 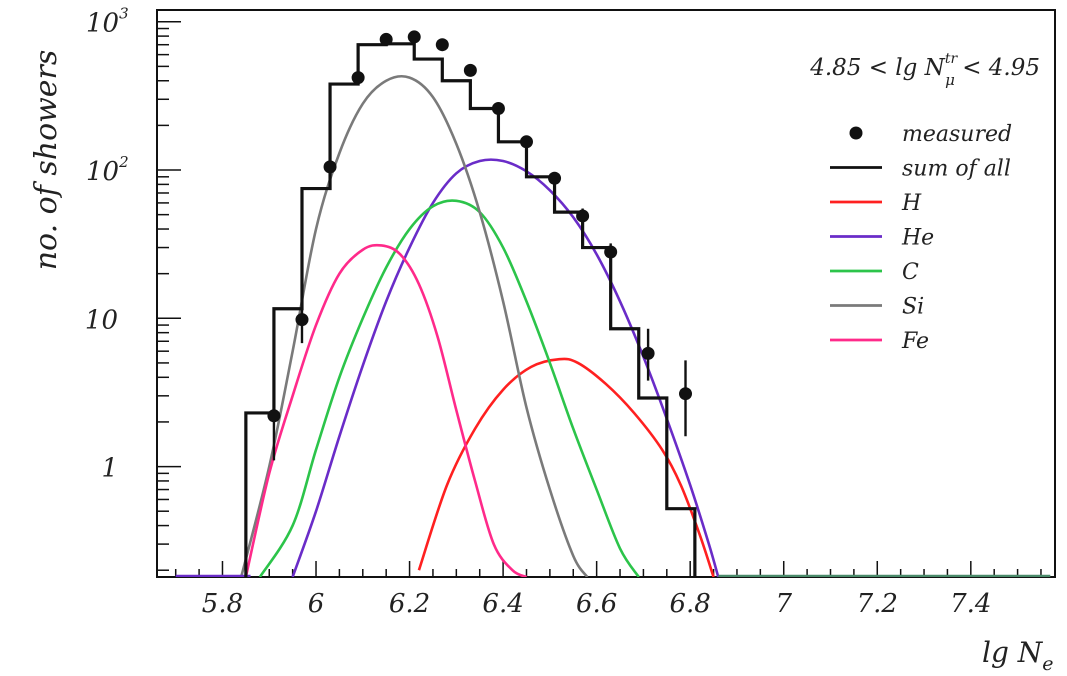 What do you see at coordinates (409, 604) in the screenshot?
I see `x-tick-label: 6.2` at bounding box center [409, 604].